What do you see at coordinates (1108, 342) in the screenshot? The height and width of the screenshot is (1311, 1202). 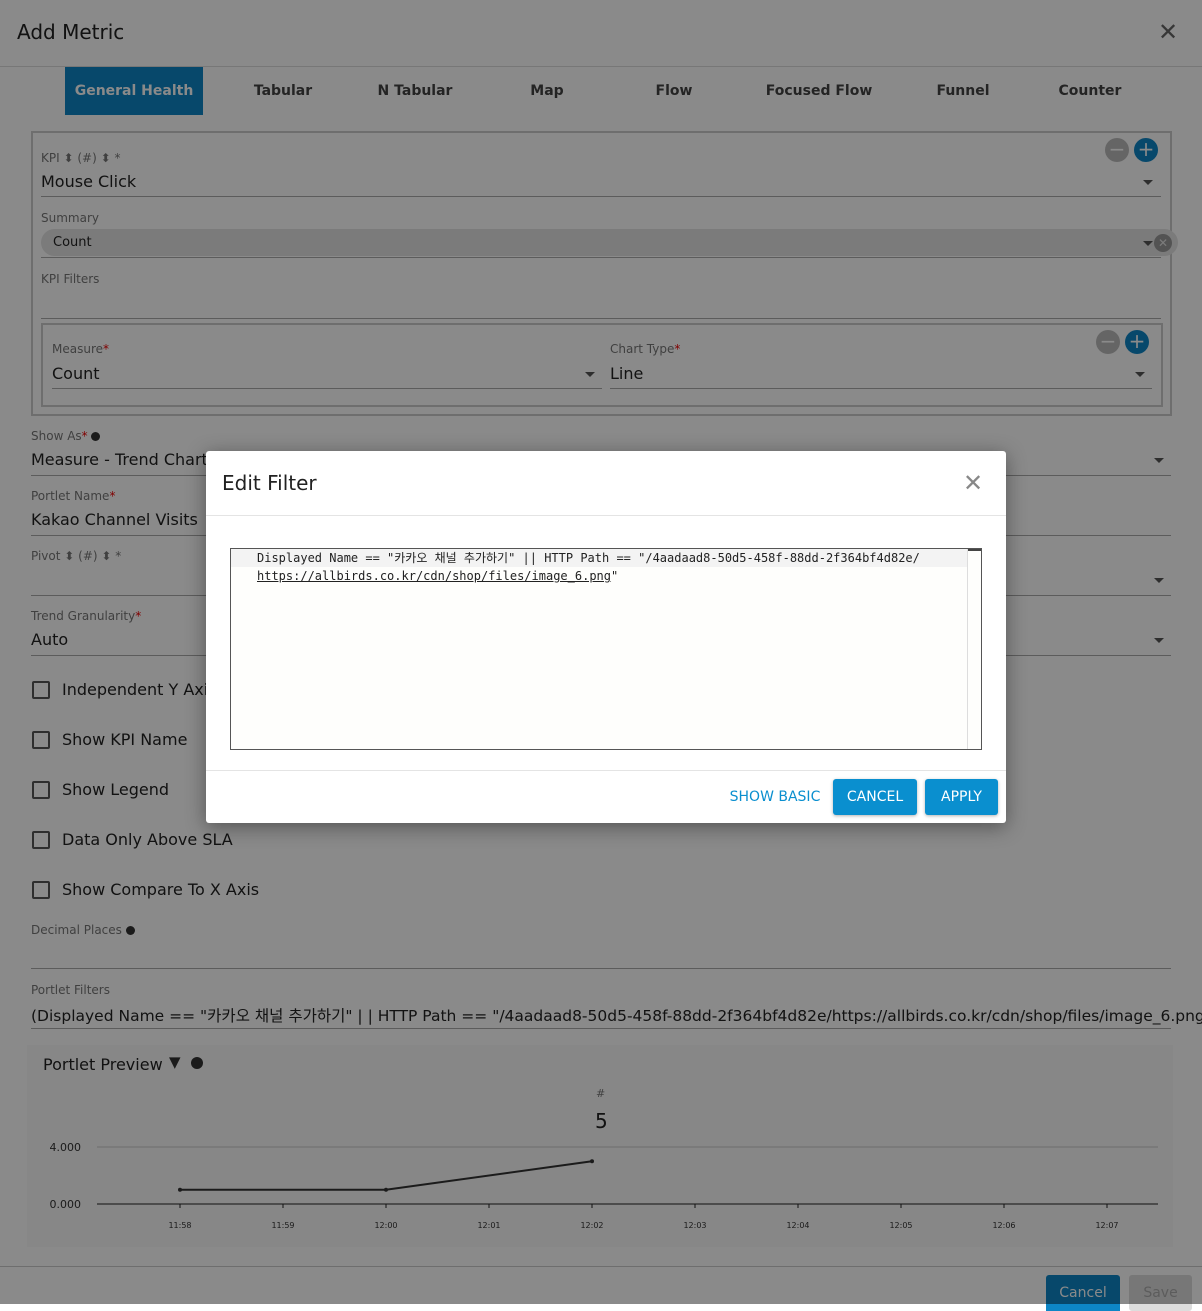 I see `remove-measure-button: −` at bounding box center [1108, 342].